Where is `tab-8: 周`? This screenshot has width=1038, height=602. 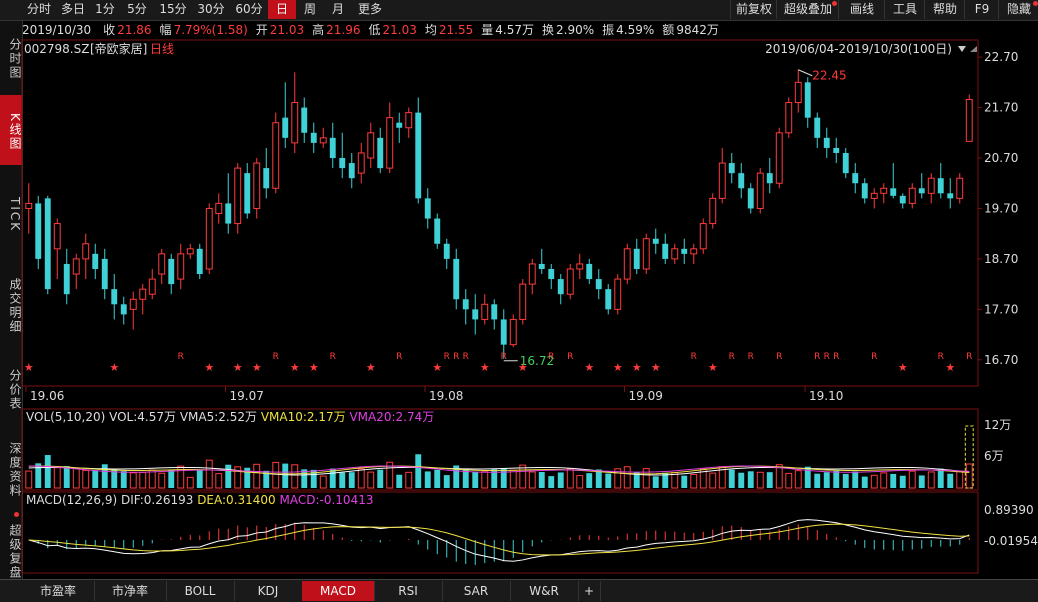 tab-8: 周 is located at coordinates (309, 9).